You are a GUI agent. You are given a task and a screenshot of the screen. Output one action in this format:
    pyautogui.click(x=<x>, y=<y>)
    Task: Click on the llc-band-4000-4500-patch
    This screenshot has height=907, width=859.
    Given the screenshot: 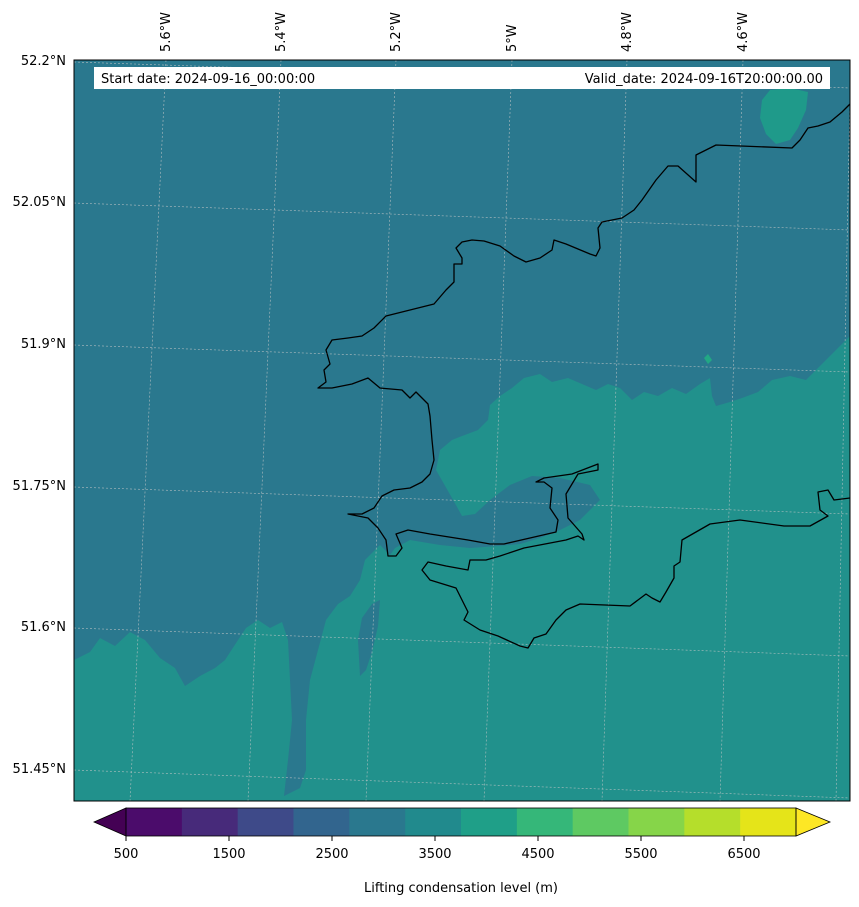 What is the action you would take?
    pyautogui.click(x=784, y=116)
    